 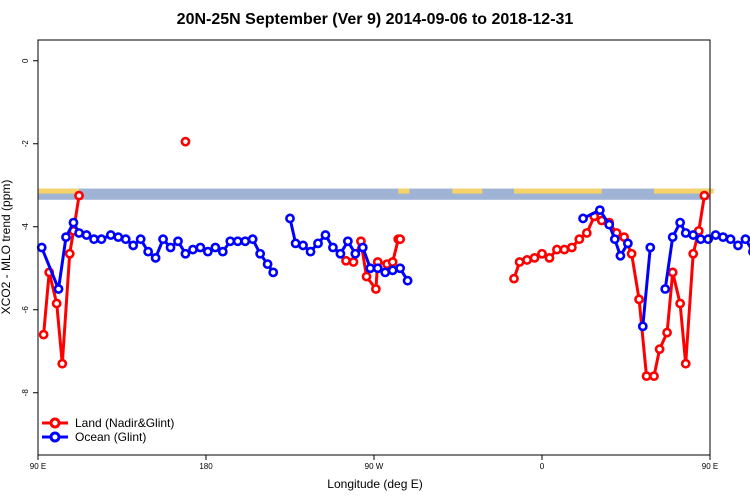 I want to click on legend-ocean-label: Ocean (Glint), so click(x=110, y=437).